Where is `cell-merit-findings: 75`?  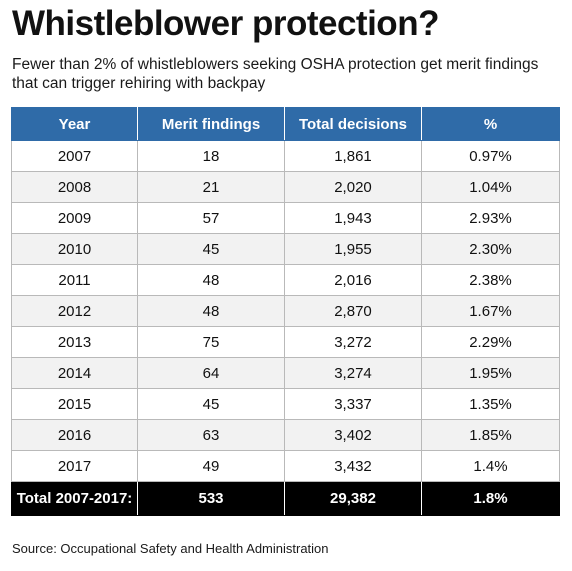 cell-merit-findings: 75 is located at coordinates (211, 342).